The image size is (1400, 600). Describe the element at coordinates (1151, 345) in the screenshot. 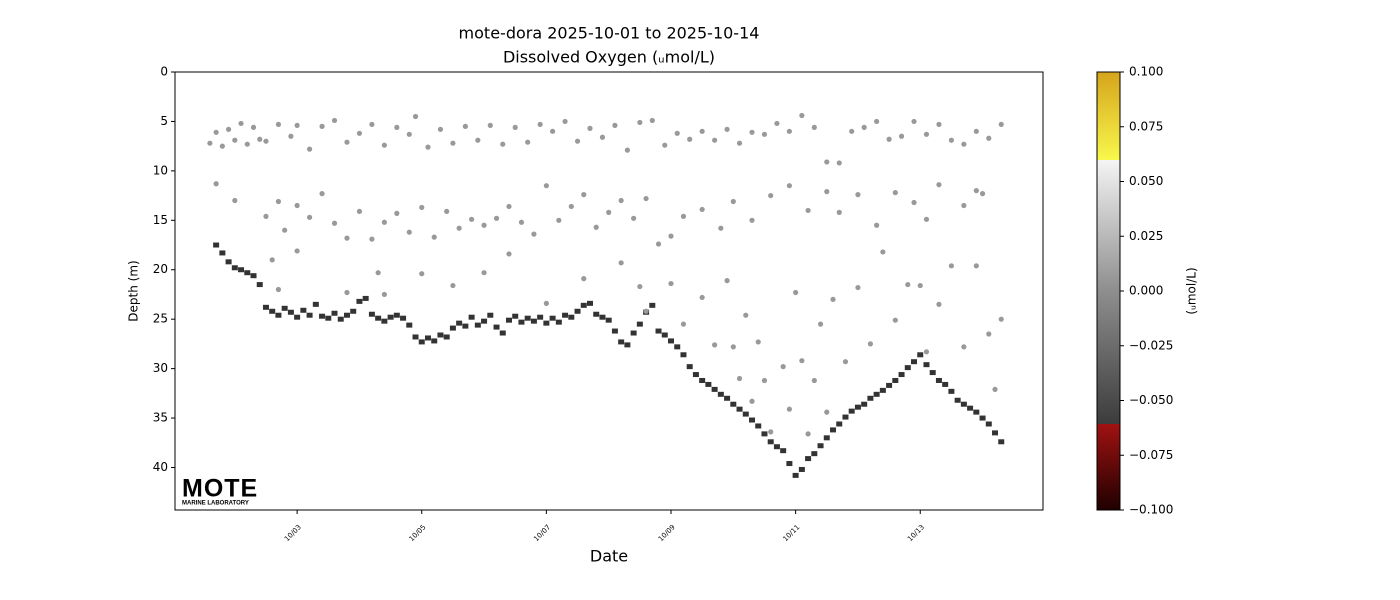

I see `colorbar-tick-label: −0.025` at that location.